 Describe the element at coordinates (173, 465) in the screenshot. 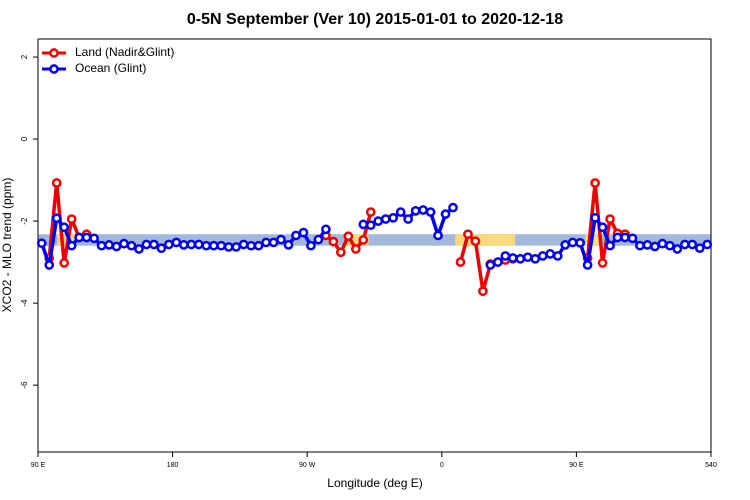

I see `x-tick-label: 180` at that location.